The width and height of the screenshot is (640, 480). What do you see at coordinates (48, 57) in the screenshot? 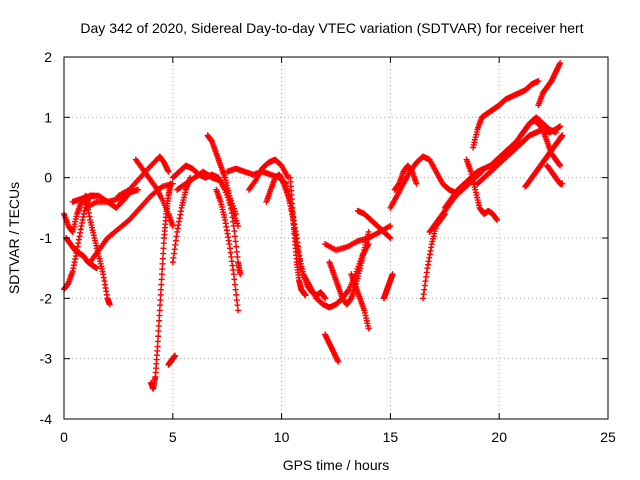
I see `y-tick-label: 2` at bounding box center [48, 57].